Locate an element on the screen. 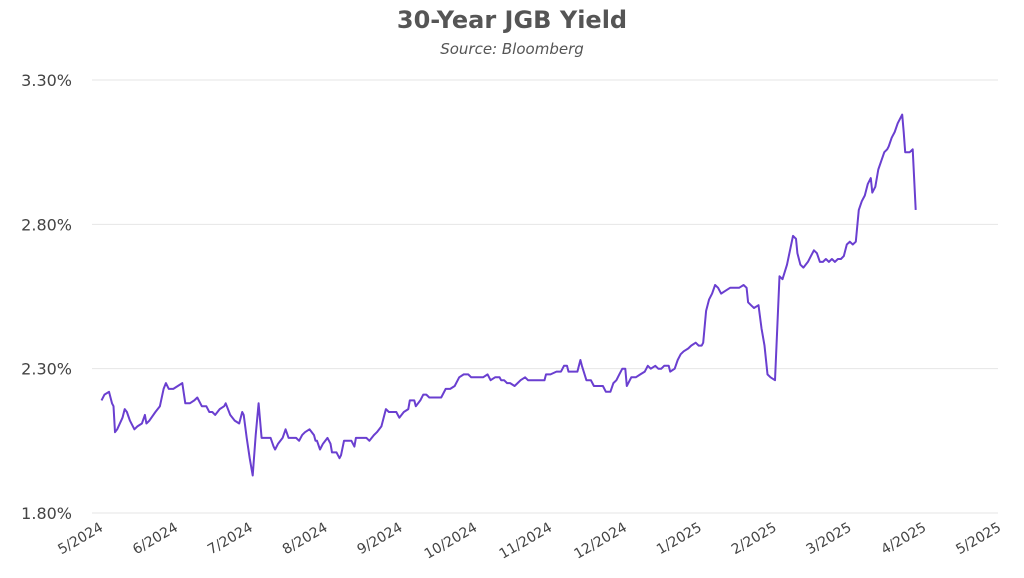  y-tick-label: 2.30% is located at coordinates (46, 369).